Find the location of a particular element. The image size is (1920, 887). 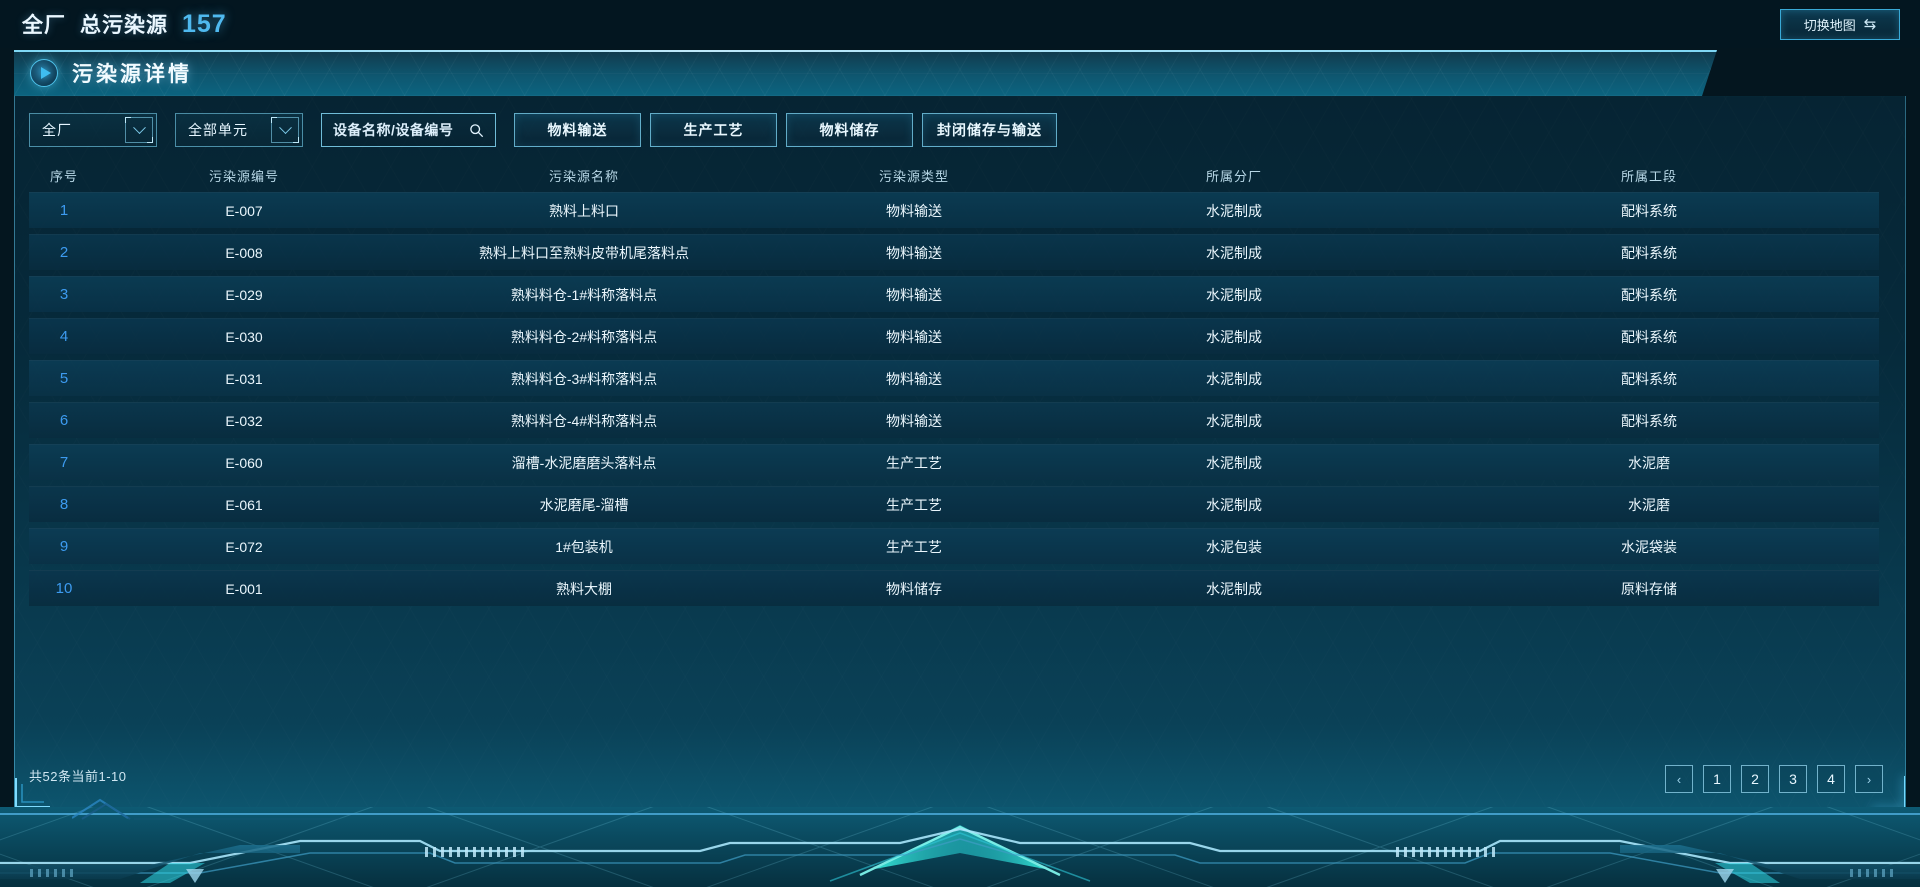

panel-title-group: 污染源详情 is located at coordinates (111, 73).